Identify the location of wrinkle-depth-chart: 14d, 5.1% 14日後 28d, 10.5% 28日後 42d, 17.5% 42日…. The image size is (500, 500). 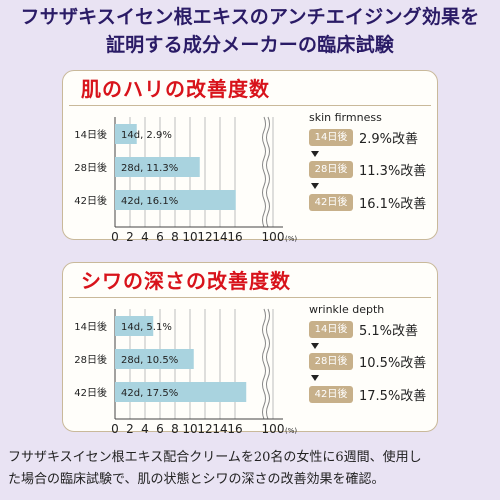
(185, 372).